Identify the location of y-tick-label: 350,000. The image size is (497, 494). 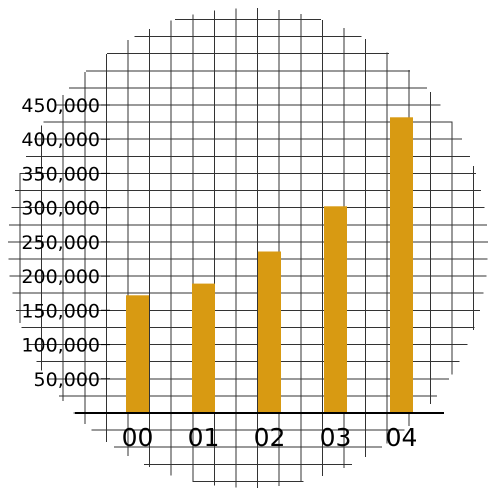
(60, 174).